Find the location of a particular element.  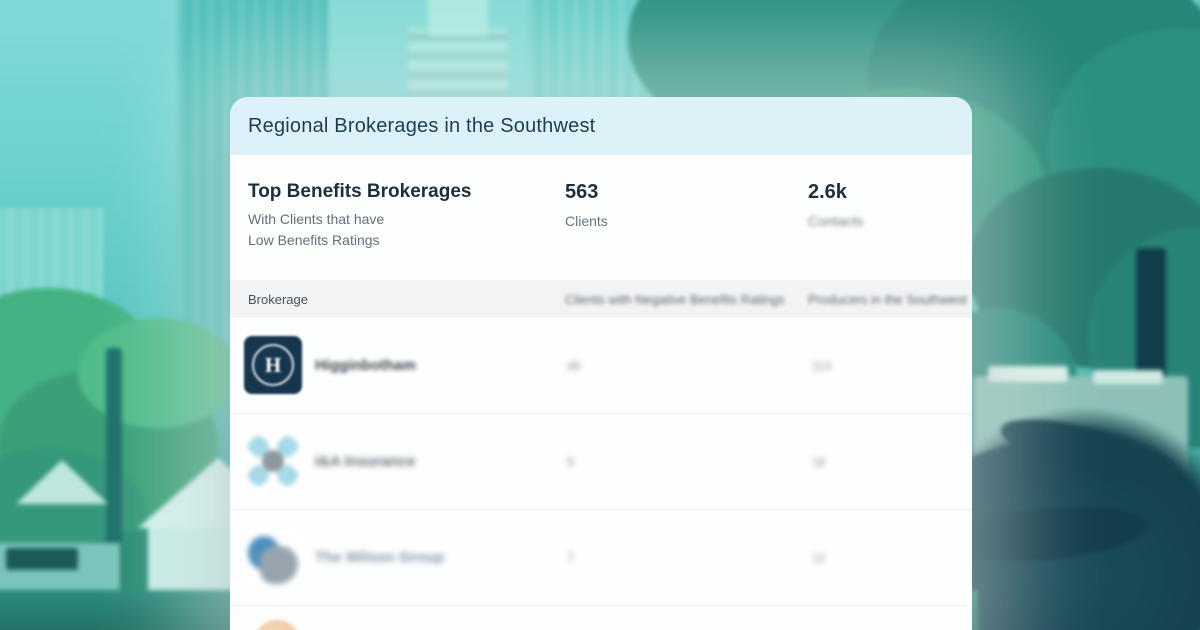

blue-wave-logo-icon is located at coordinates (273, 557).